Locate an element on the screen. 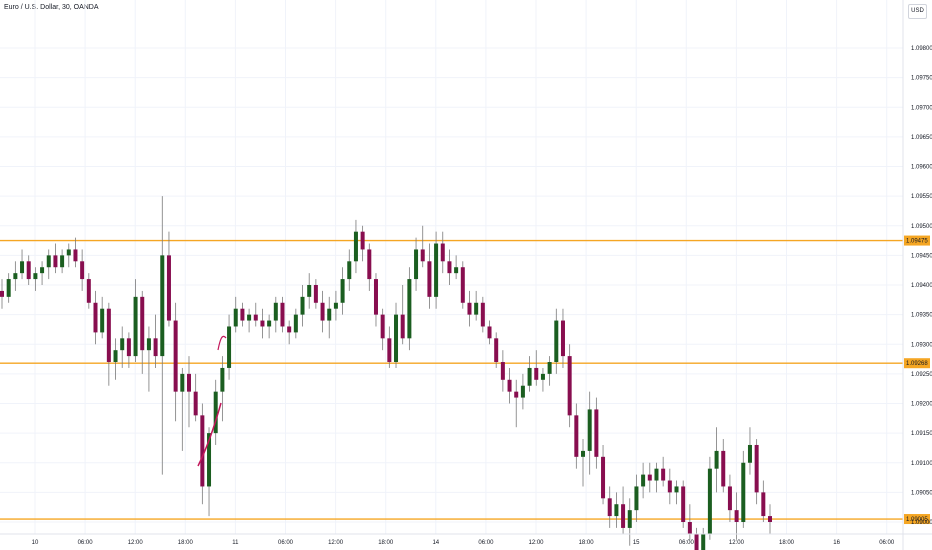  level-label: 1.09005 is located at coordinates (917, 520).